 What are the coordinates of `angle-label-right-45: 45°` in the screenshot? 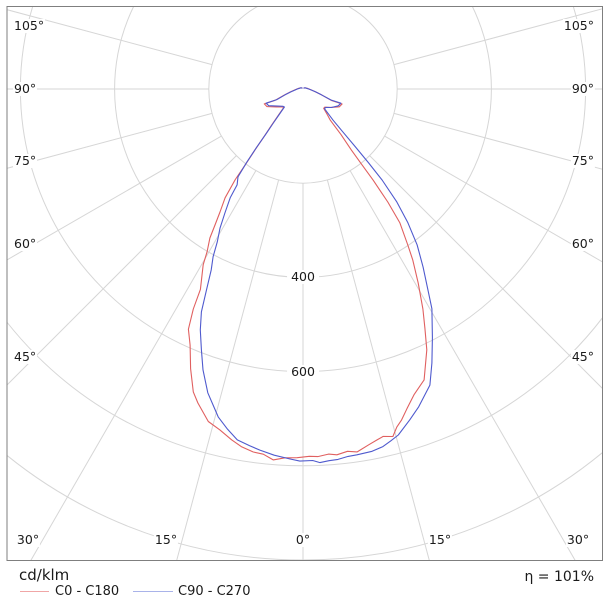 It's located at (582, 356).